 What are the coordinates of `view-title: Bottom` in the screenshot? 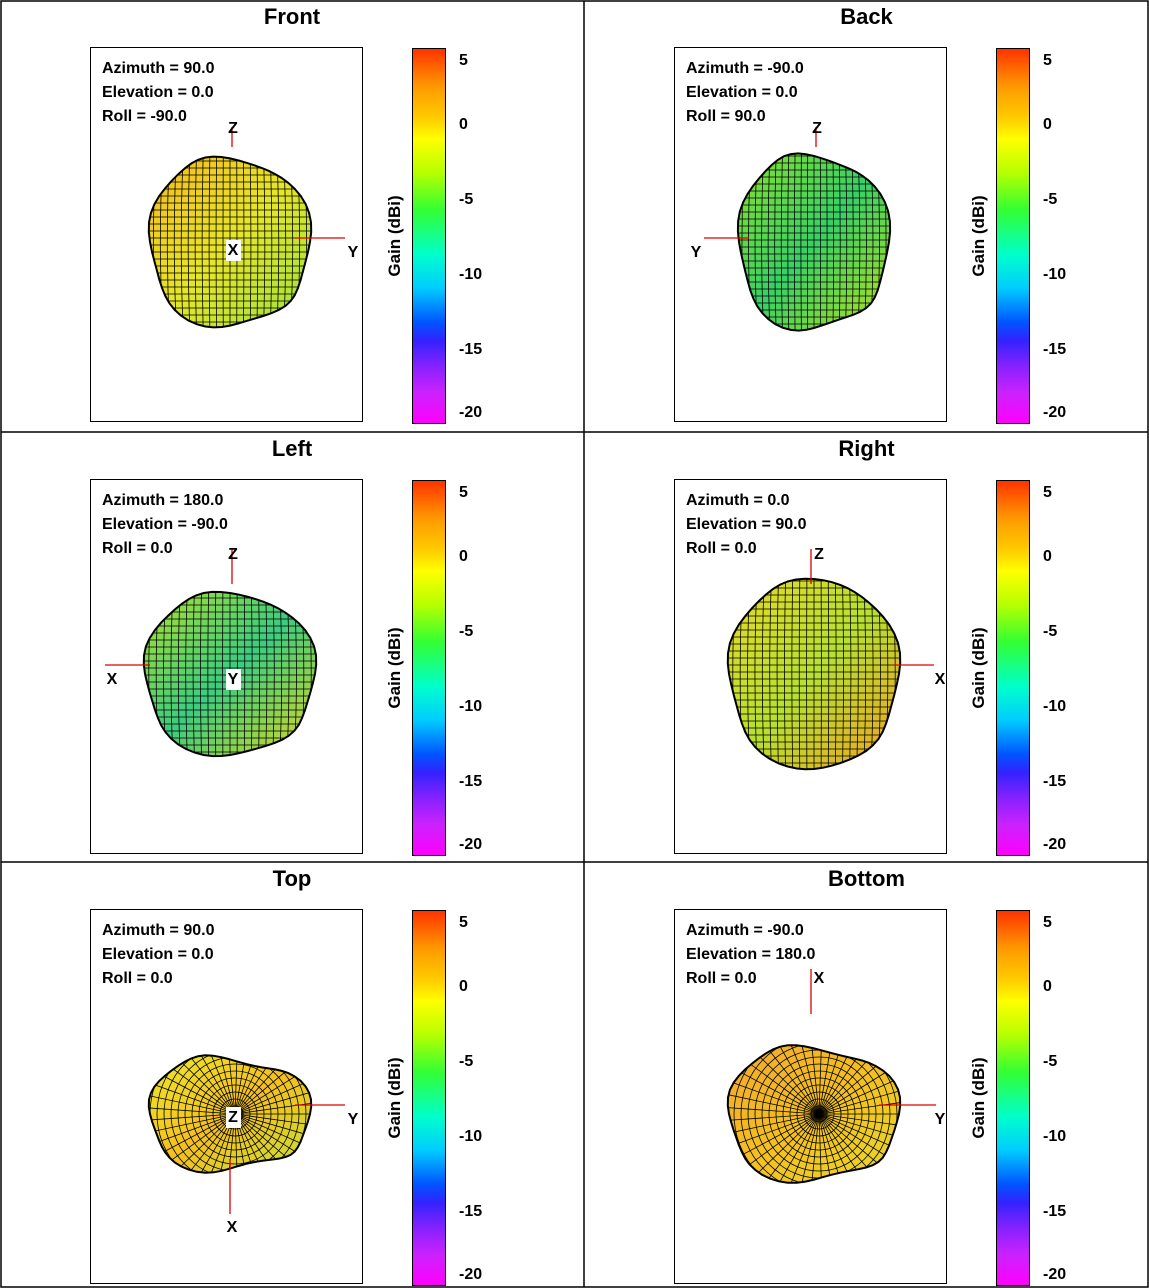 It's located at (866, 878).